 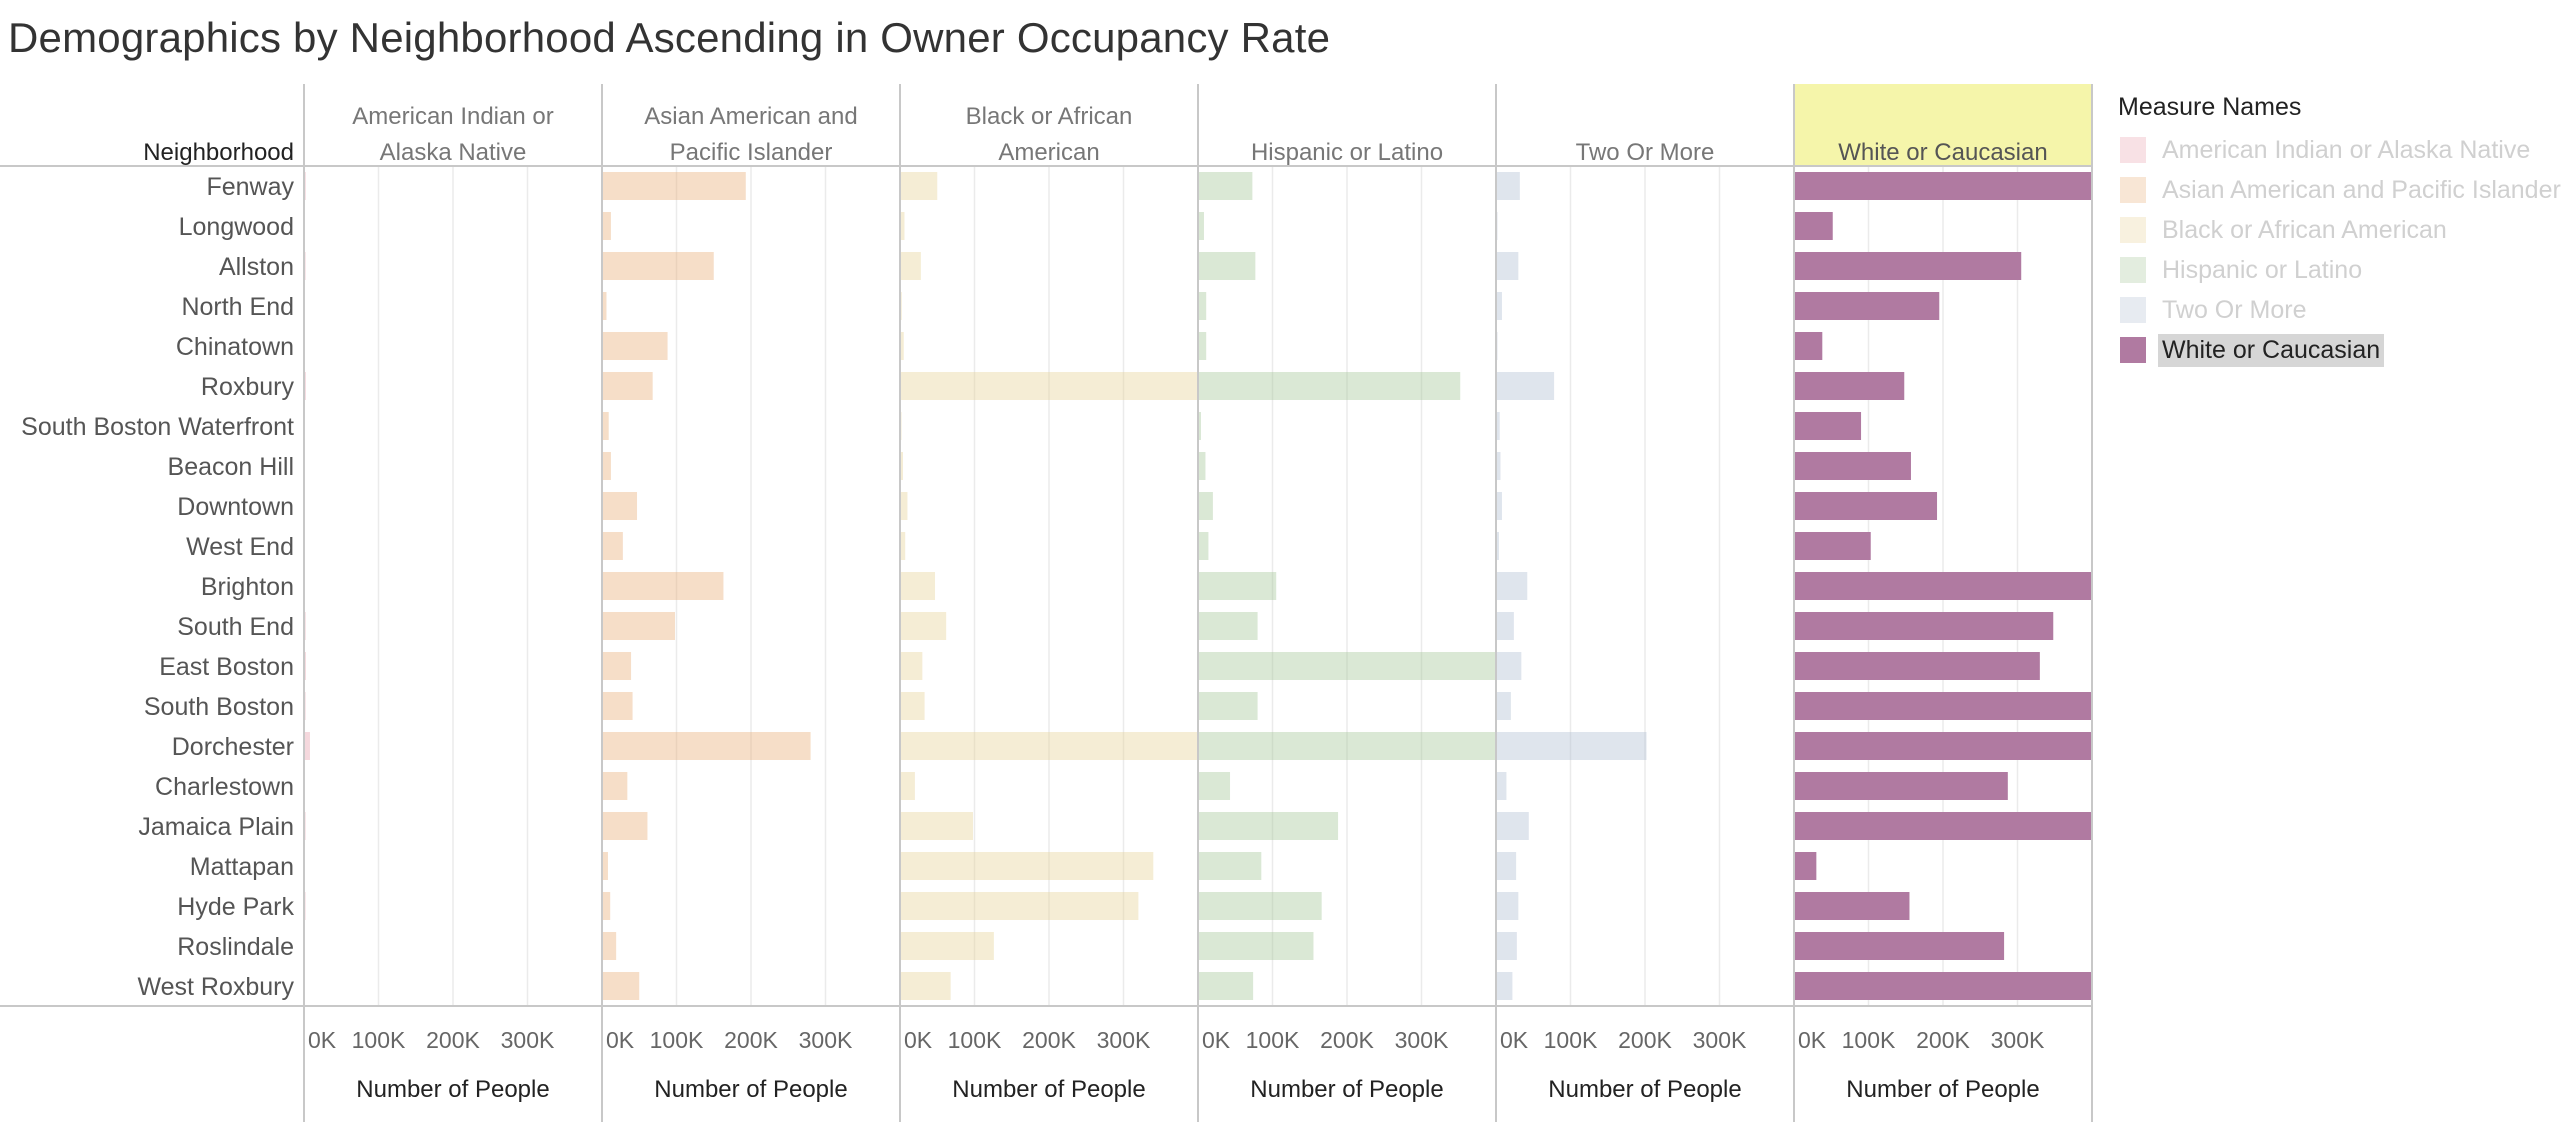 I want to click on legend-item: Hispanic or Latino, so click(x=2343, y=270).